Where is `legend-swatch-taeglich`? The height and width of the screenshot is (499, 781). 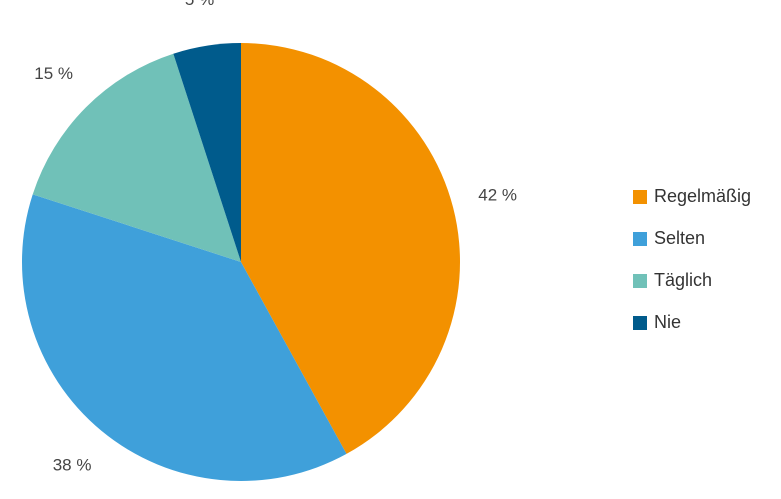
legend-swatch-taeglich is located at coordinates (640, 281).